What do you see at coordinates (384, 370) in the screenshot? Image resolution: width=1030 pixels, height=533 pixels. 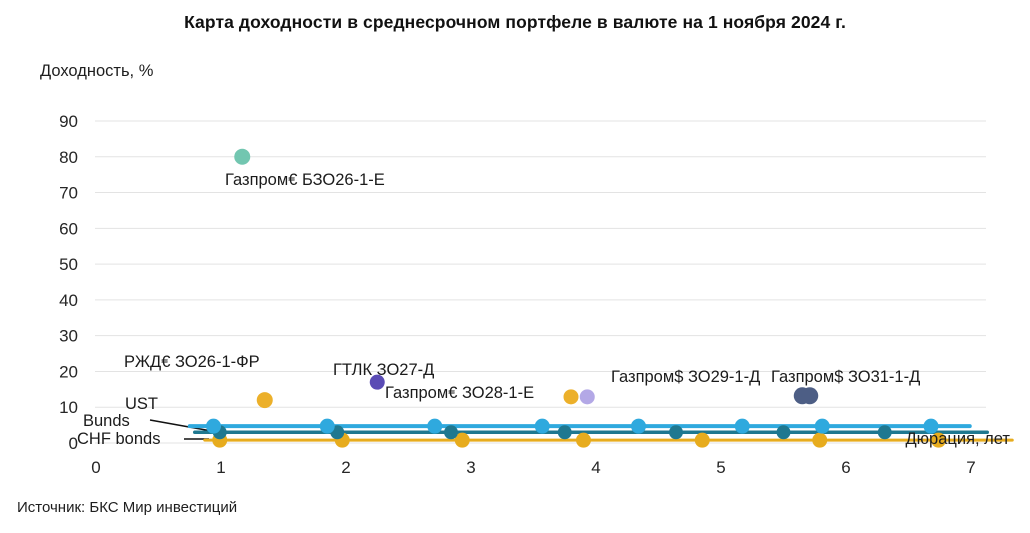 I see `bond-label: ГТЛК ЗО27-Д` at bounding box center [384, 370].